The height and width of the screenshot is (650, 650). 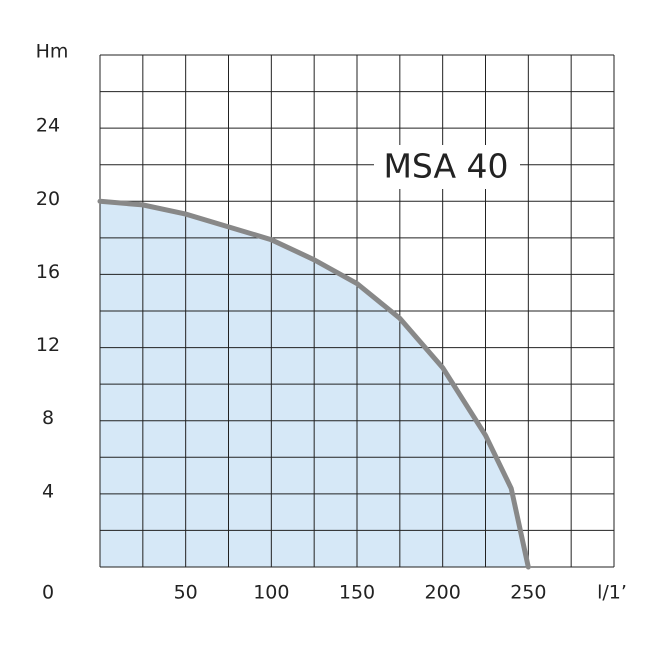 What do you see at coordinates (48, 126) in the screenshot?
I see `y-tick-label: 24` at bounding box center [48, 126].